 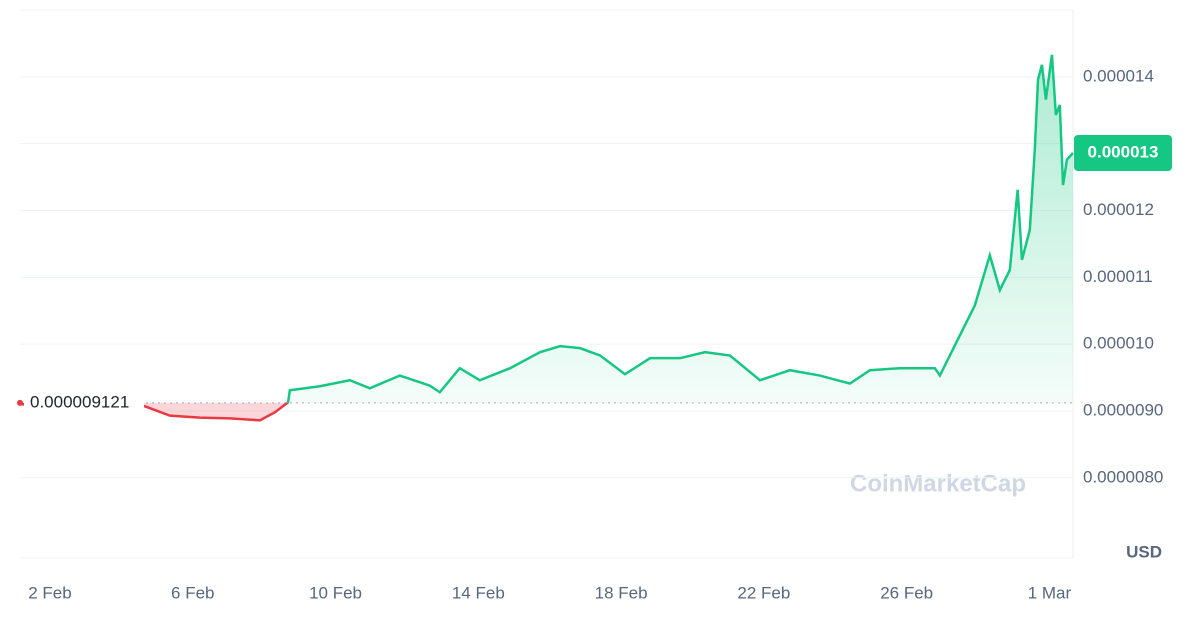 I want to click on y-tick-label: 0.000014, so click(x=1118, y=75).